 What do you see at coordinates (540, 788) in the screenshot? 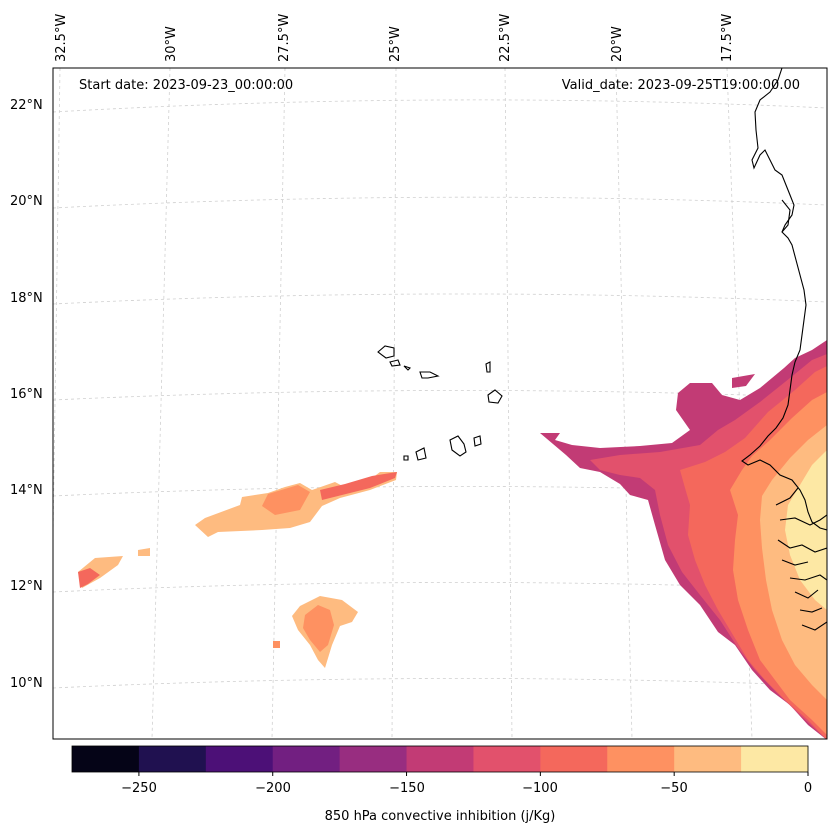
I see `colorbar-tick-label: −100` at bounding box center [540, 788].